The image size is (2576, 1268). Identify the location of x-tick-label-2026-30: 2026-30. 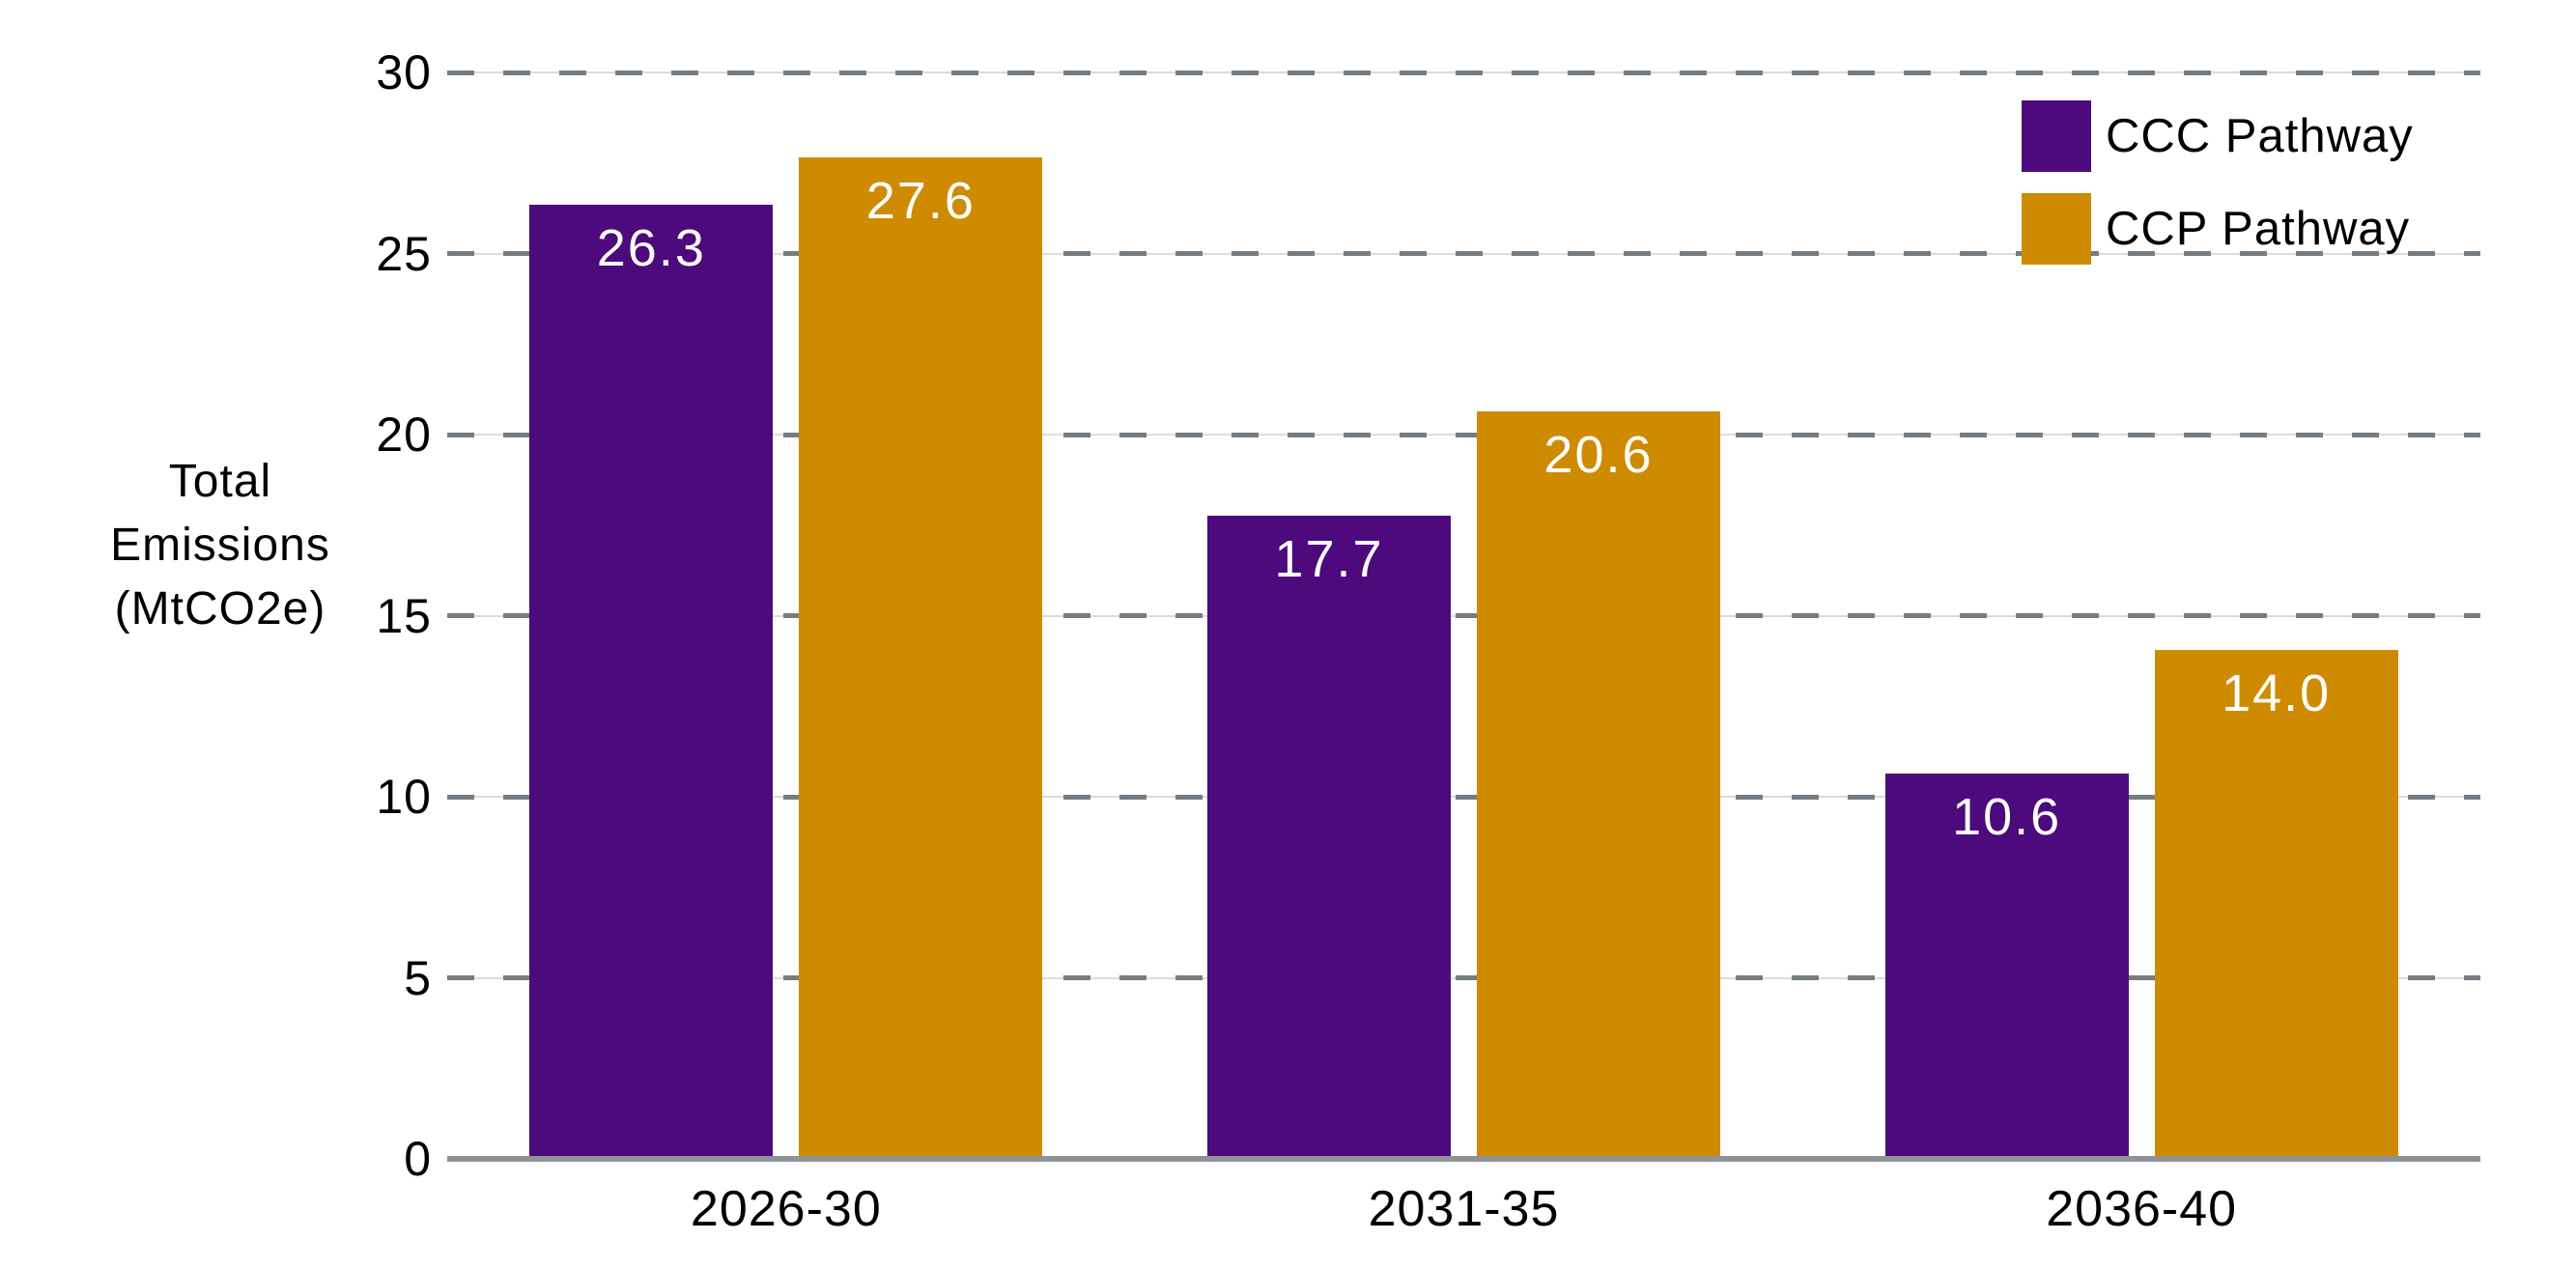
(786, 1209).